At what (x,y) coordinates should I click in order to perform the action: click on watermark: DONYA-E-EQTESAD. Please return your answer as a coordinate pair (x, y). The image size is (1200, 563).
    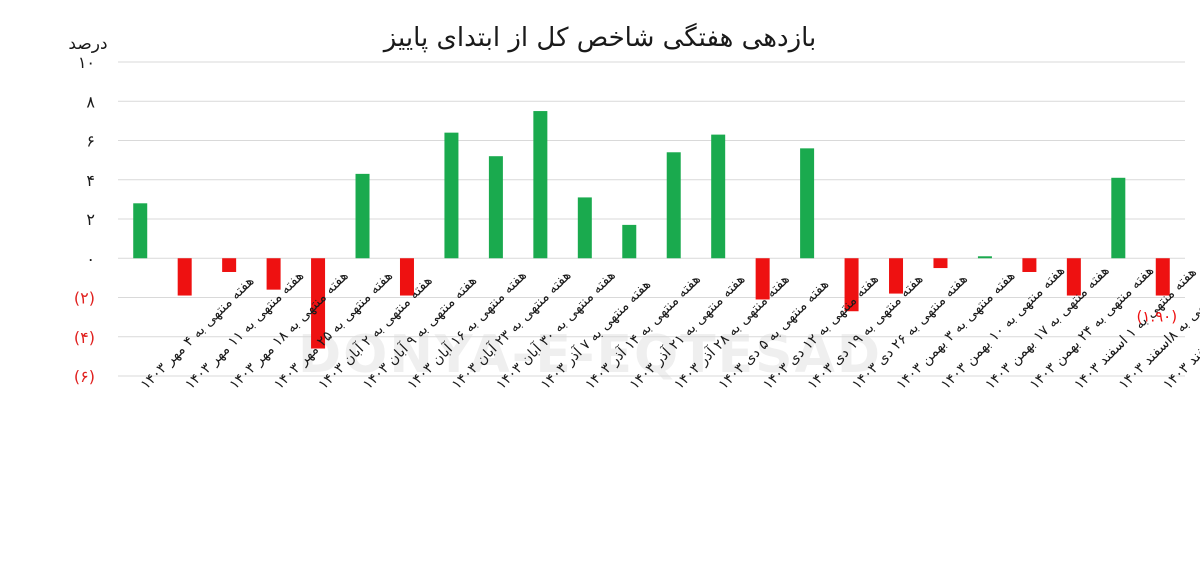
    Looking at the image, I should click on (590, 355).